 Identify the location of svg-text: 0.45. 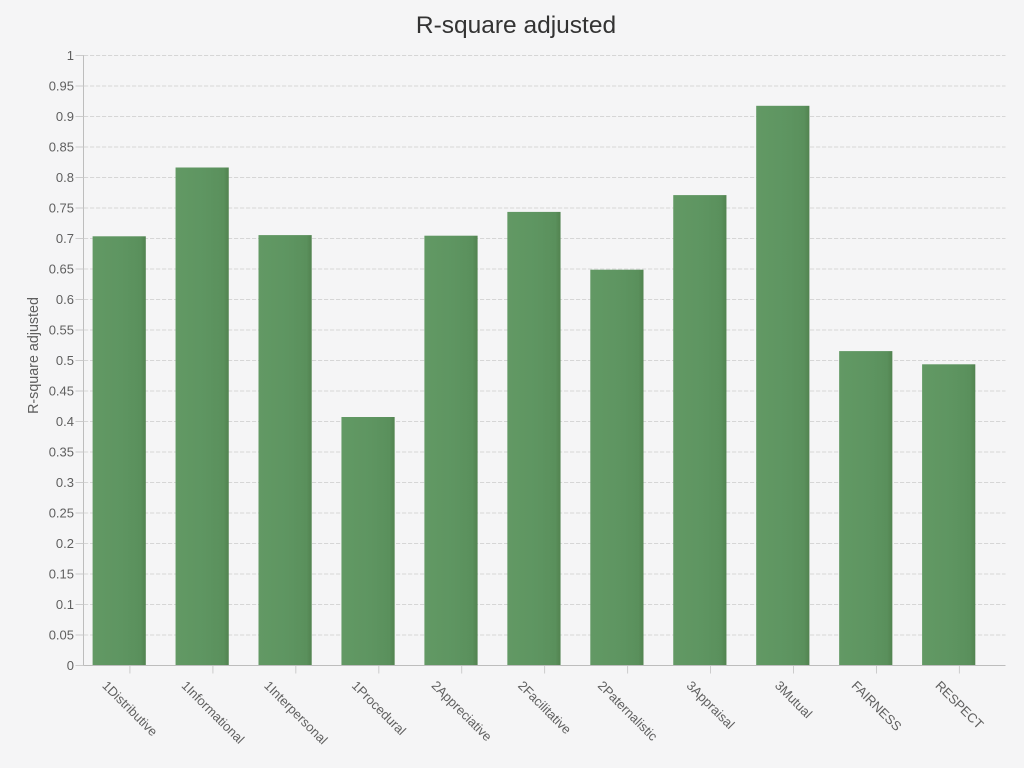
(61, 391).